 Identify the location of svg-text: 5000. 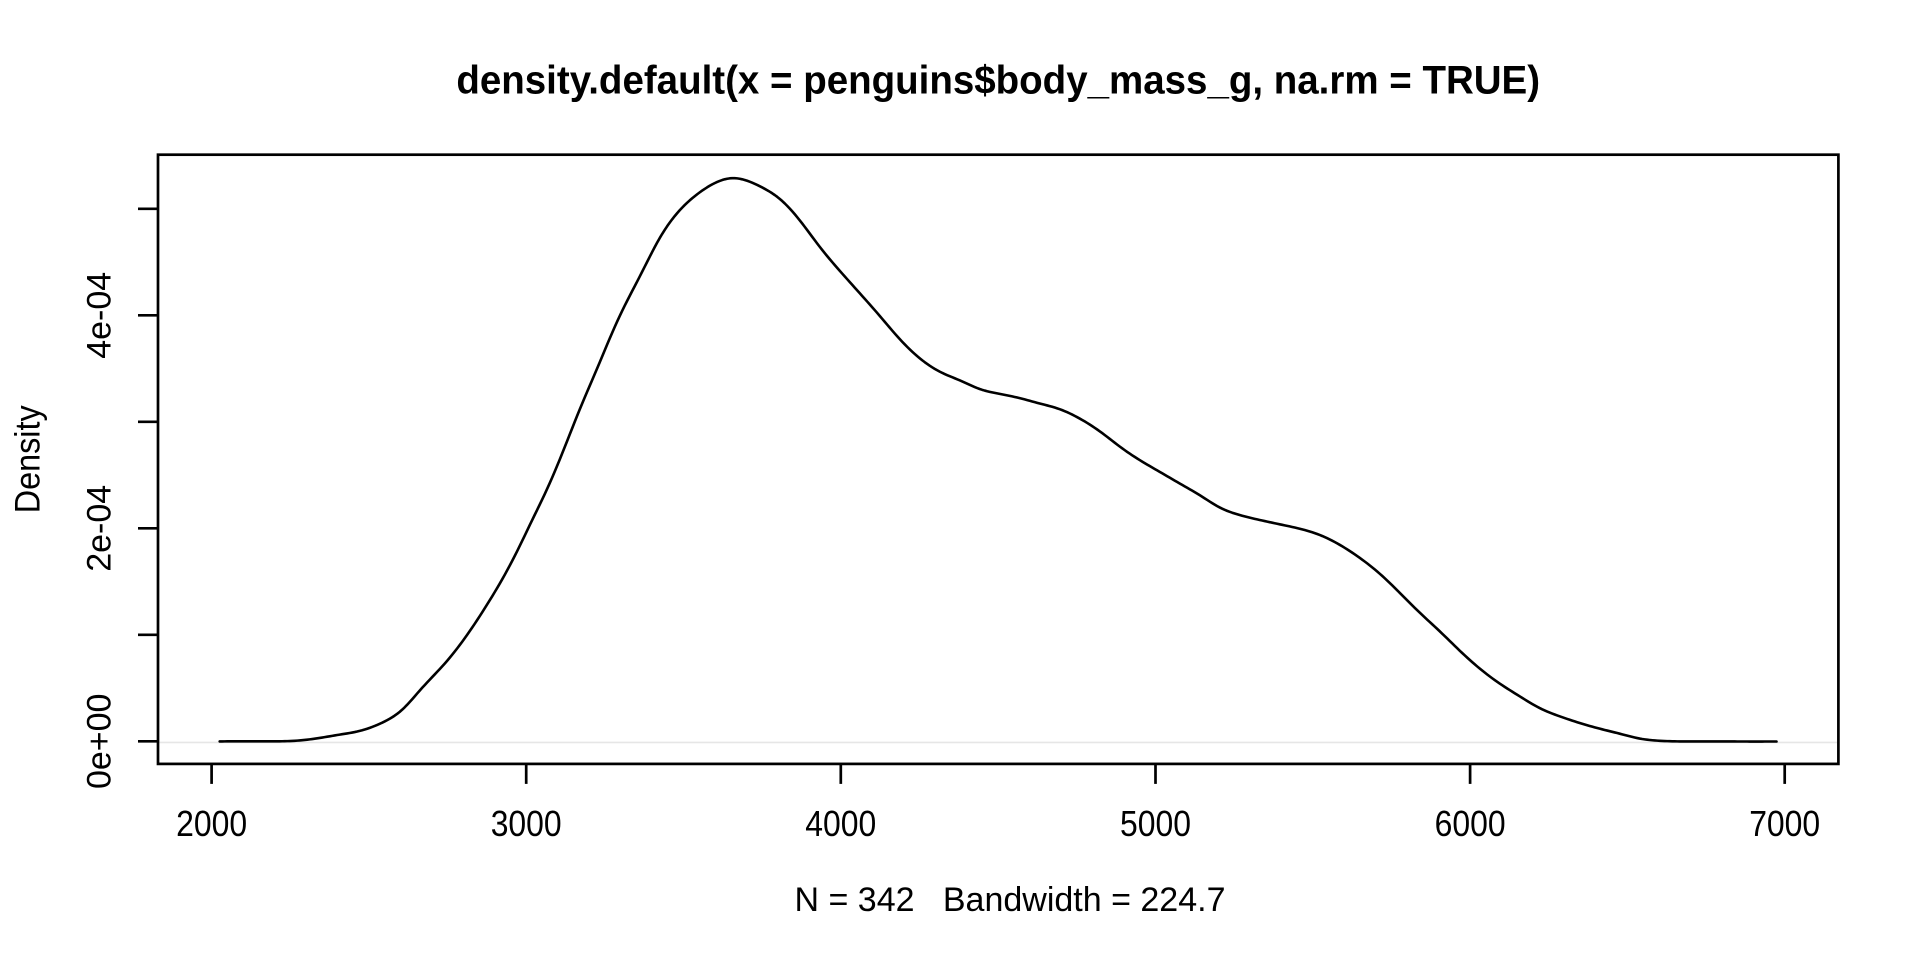
(1155, 823).